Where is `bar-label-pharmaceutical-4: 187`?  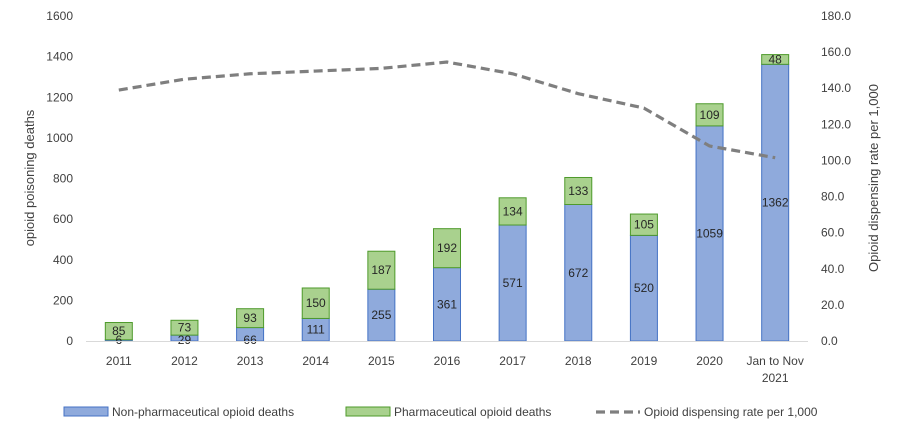 bar-label-pharmaceutical-4: 187 is located at coordinates (381, 270).